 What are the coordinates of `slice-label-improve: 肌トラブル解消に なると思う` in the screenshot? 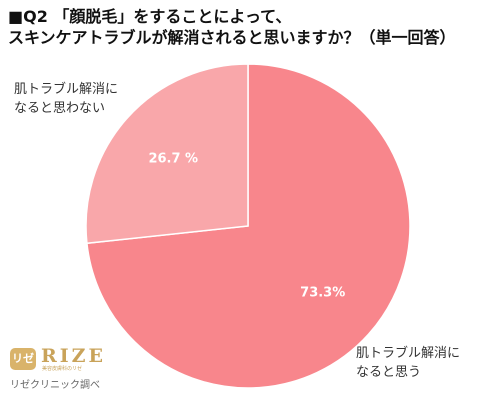 It's located at (408, 363).